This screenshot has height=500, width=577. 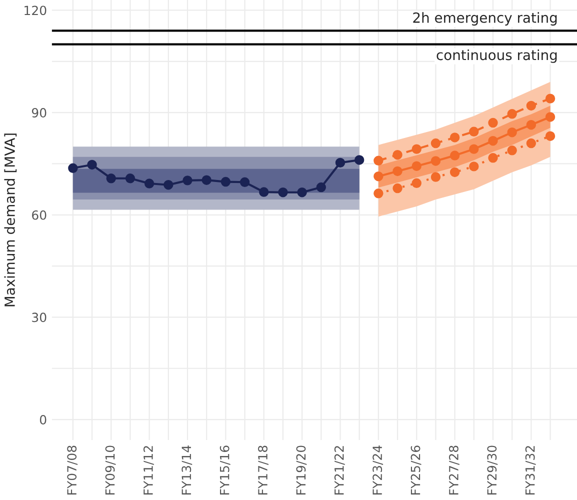 What do you see at coordinates (187, 470) in the screenshot?
I see `x-tick-label: FY13/14` at bounding box center [187, 470].